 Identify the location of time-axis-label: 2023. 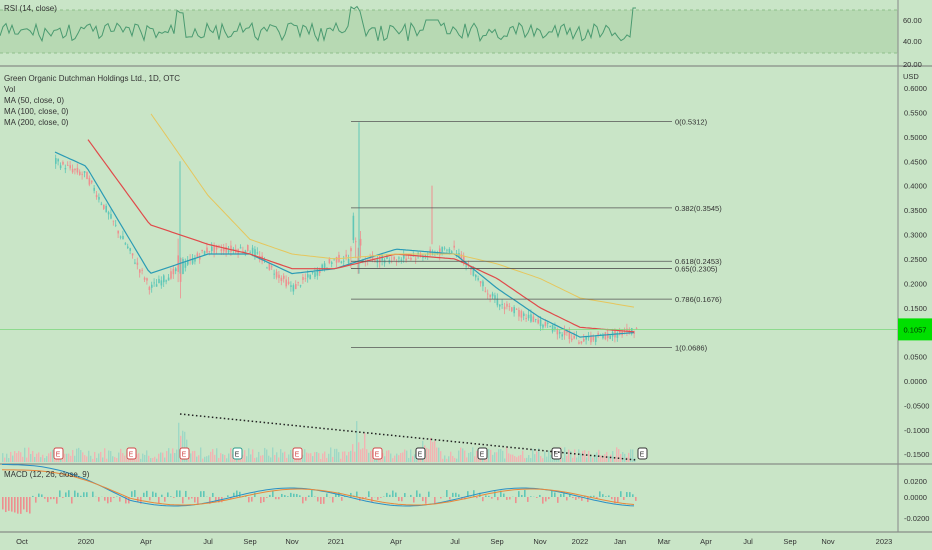
(884, 541).